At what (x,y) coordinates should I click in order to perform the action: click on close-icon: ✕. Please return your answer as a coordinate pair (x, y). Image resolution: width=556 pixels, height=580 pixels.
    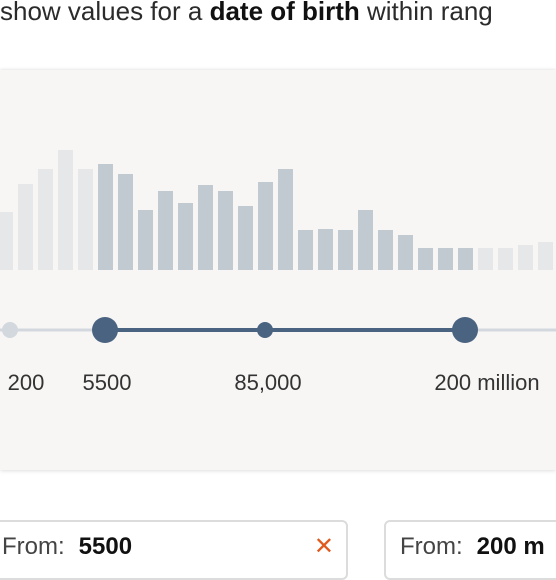
    Looking at the image, I should click on (323, 546).